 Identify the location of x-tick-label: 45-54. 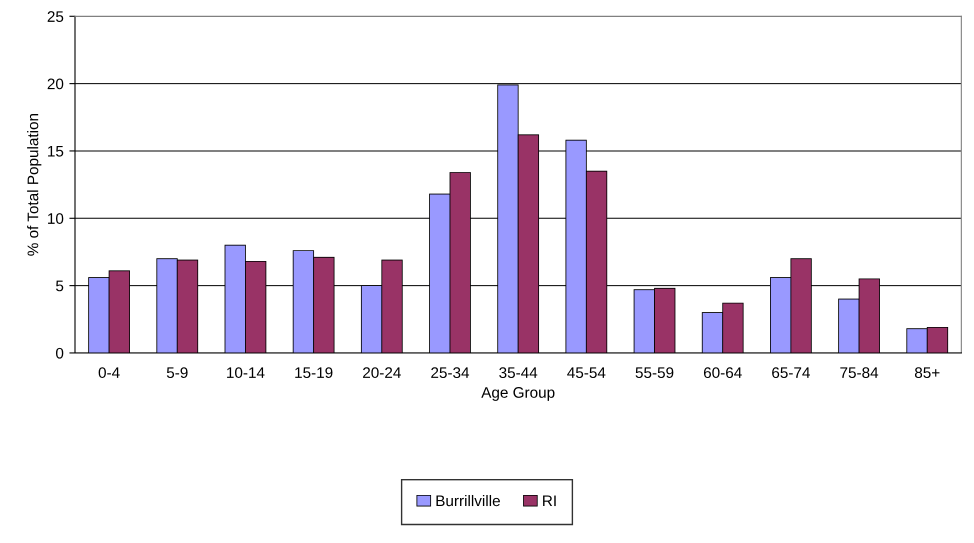
(586, 372).